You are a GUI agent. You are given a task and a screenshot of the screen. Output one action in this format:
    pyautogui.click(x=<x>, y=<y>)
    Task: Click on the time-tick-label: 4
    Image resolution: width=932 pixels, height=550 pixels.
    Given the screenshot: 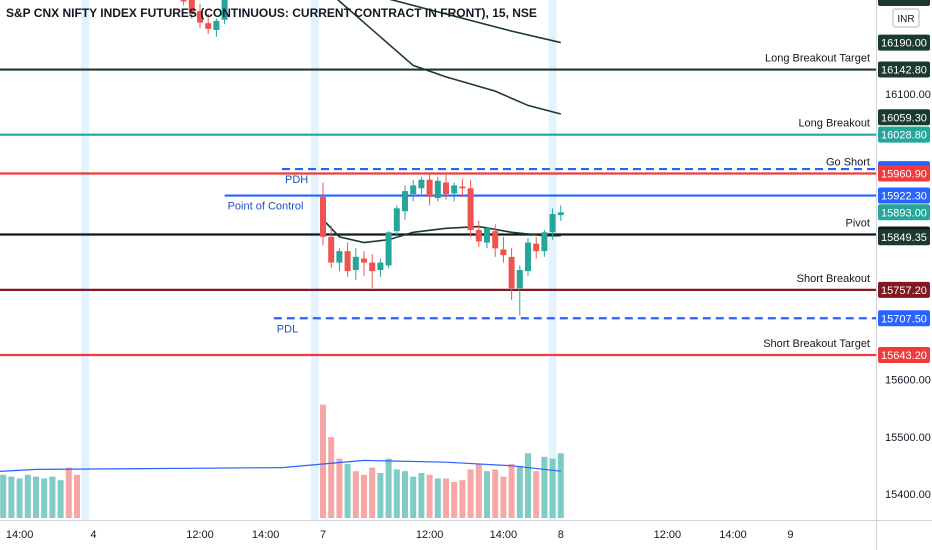 What is the action you would take?
    pyautogui.click(x=93, y=535)
    